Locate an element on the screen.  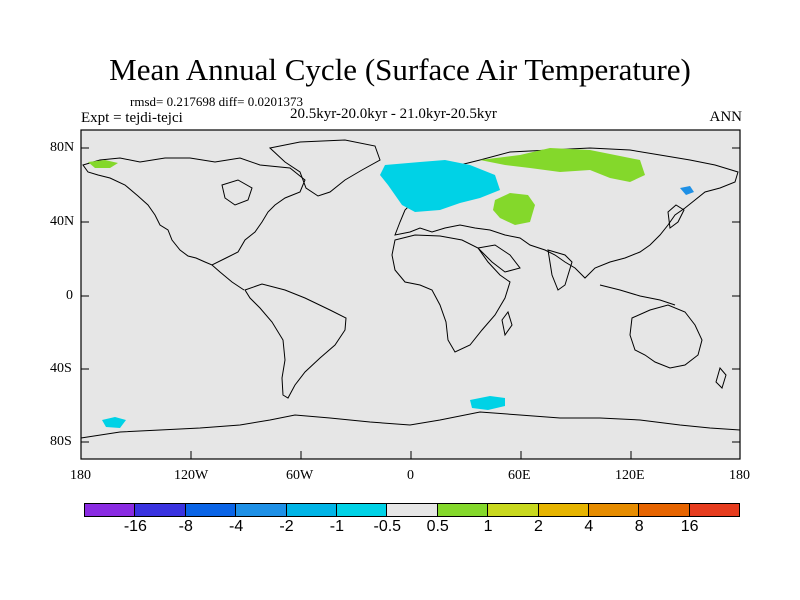
indonesia-coast is located at coordinates (637, 295).